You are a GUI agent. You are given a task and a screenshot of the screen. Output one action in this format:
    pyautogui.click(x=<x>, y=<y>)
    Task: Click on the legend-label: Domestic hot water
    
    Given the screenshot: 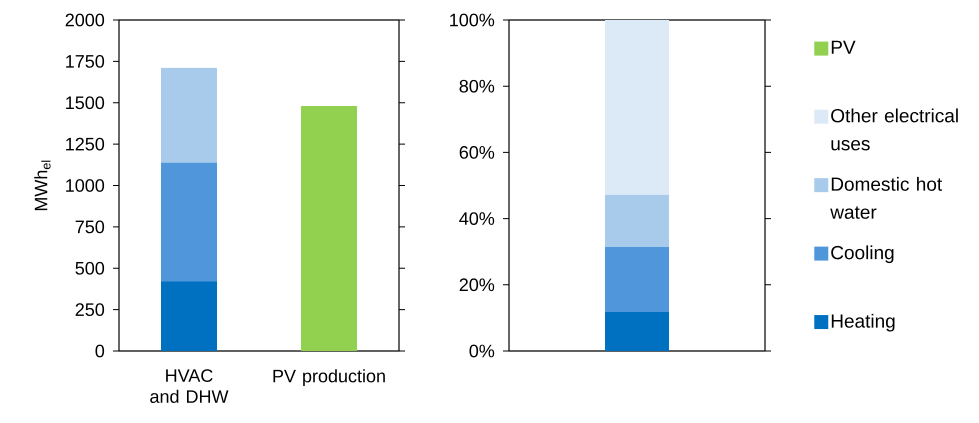 What is the action you would take?
    pyautogui.click(x=886, y=197)
    